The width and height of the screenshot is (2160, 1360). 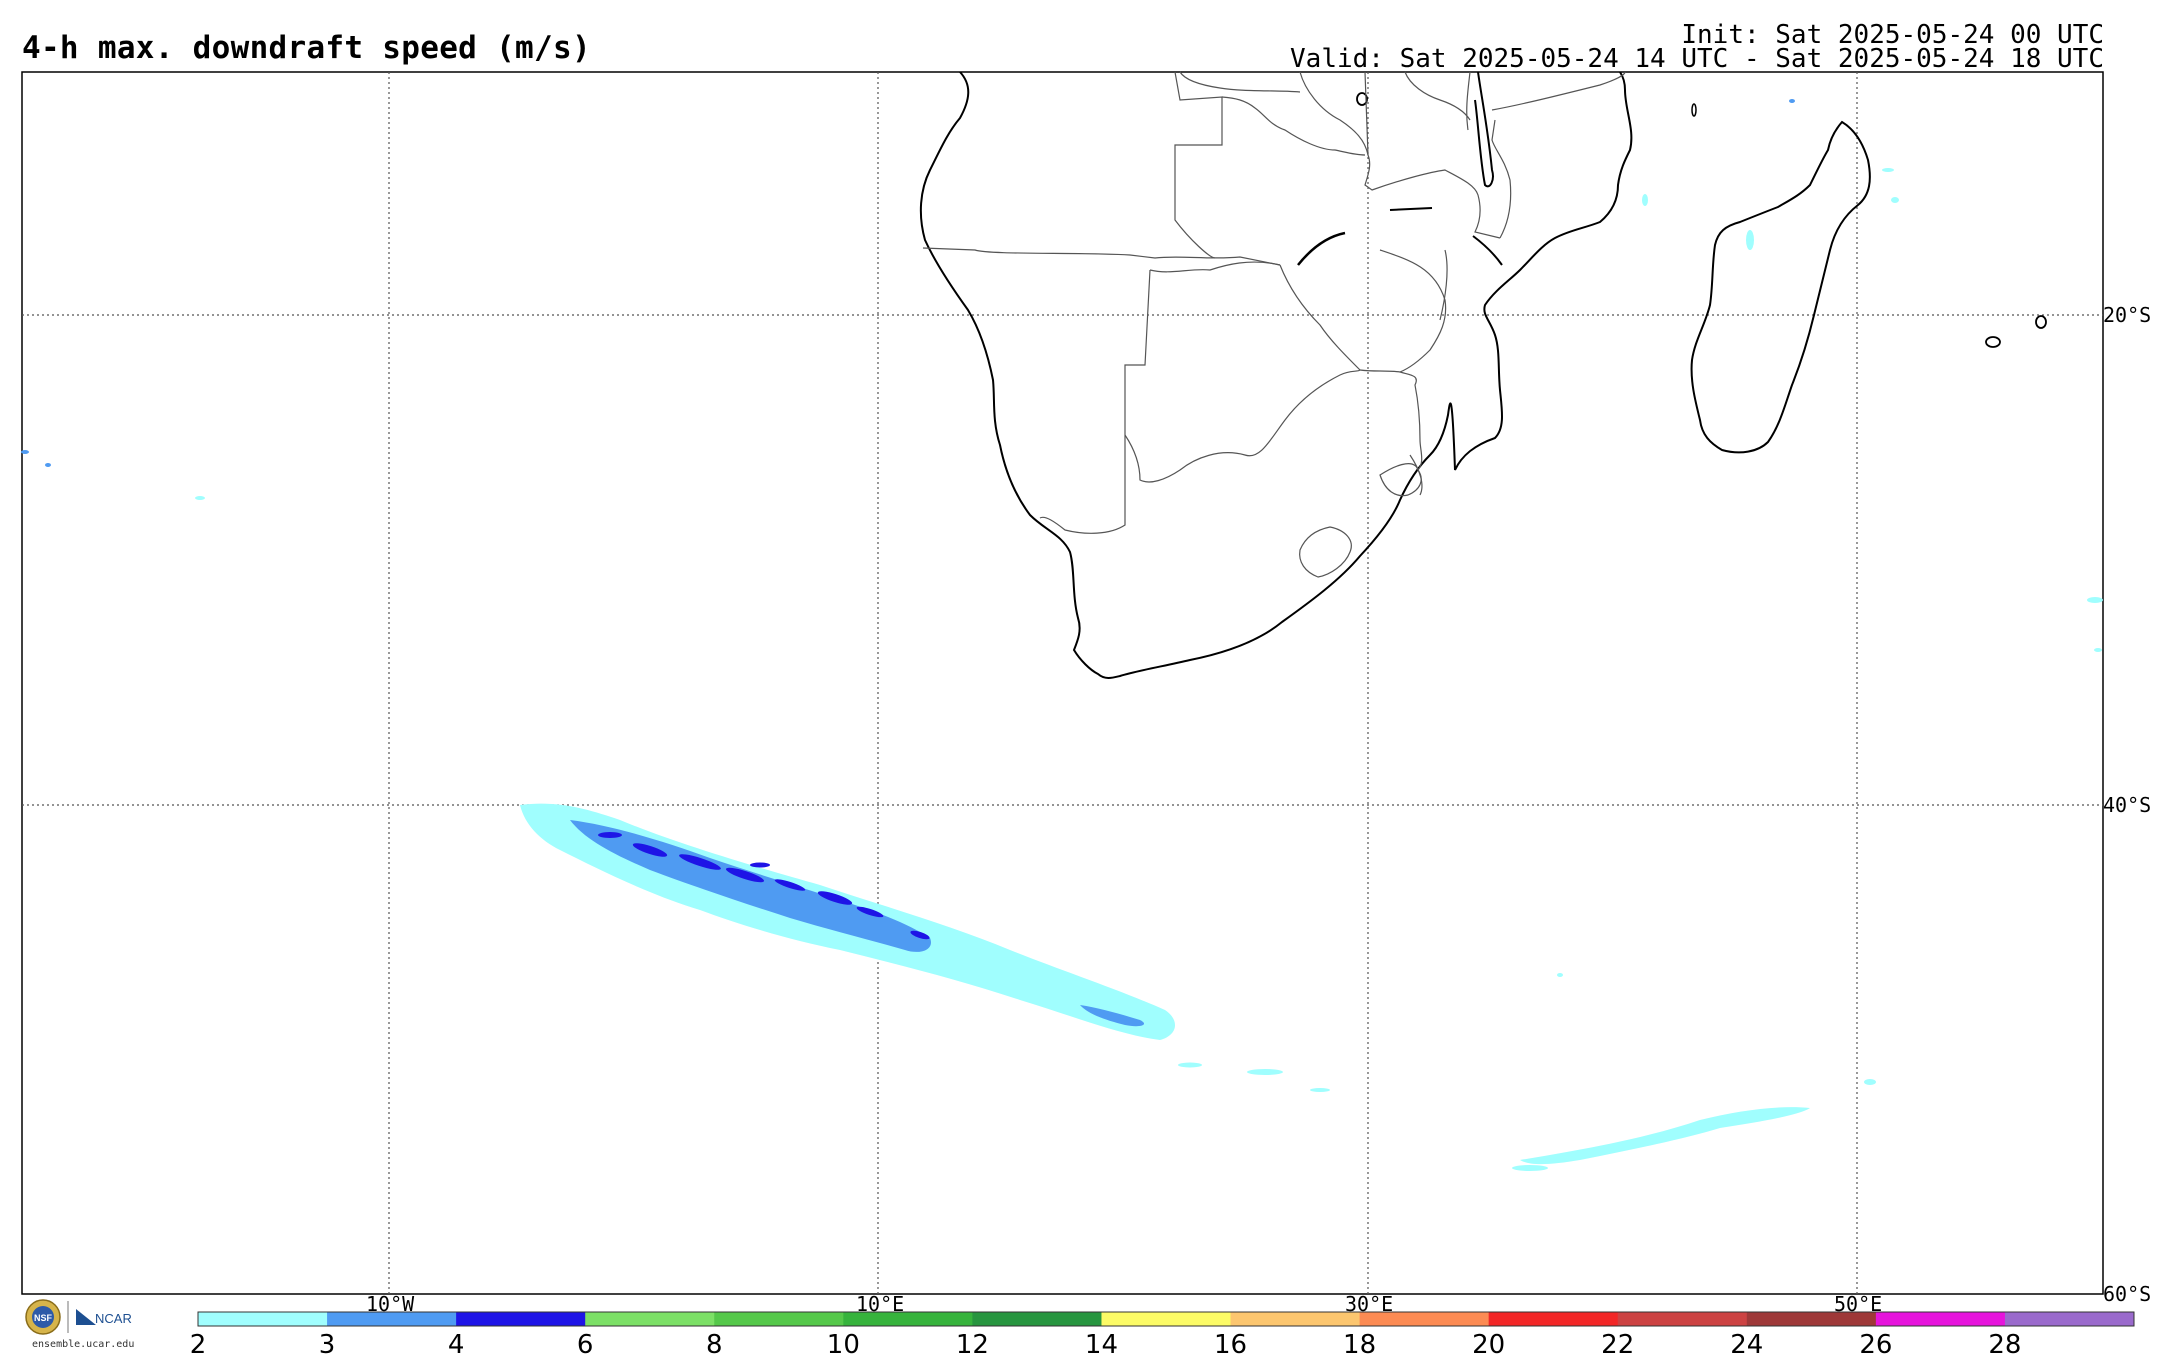 I want to click on colorbar-tick-label: 22, so click(x=1618, y=1345).